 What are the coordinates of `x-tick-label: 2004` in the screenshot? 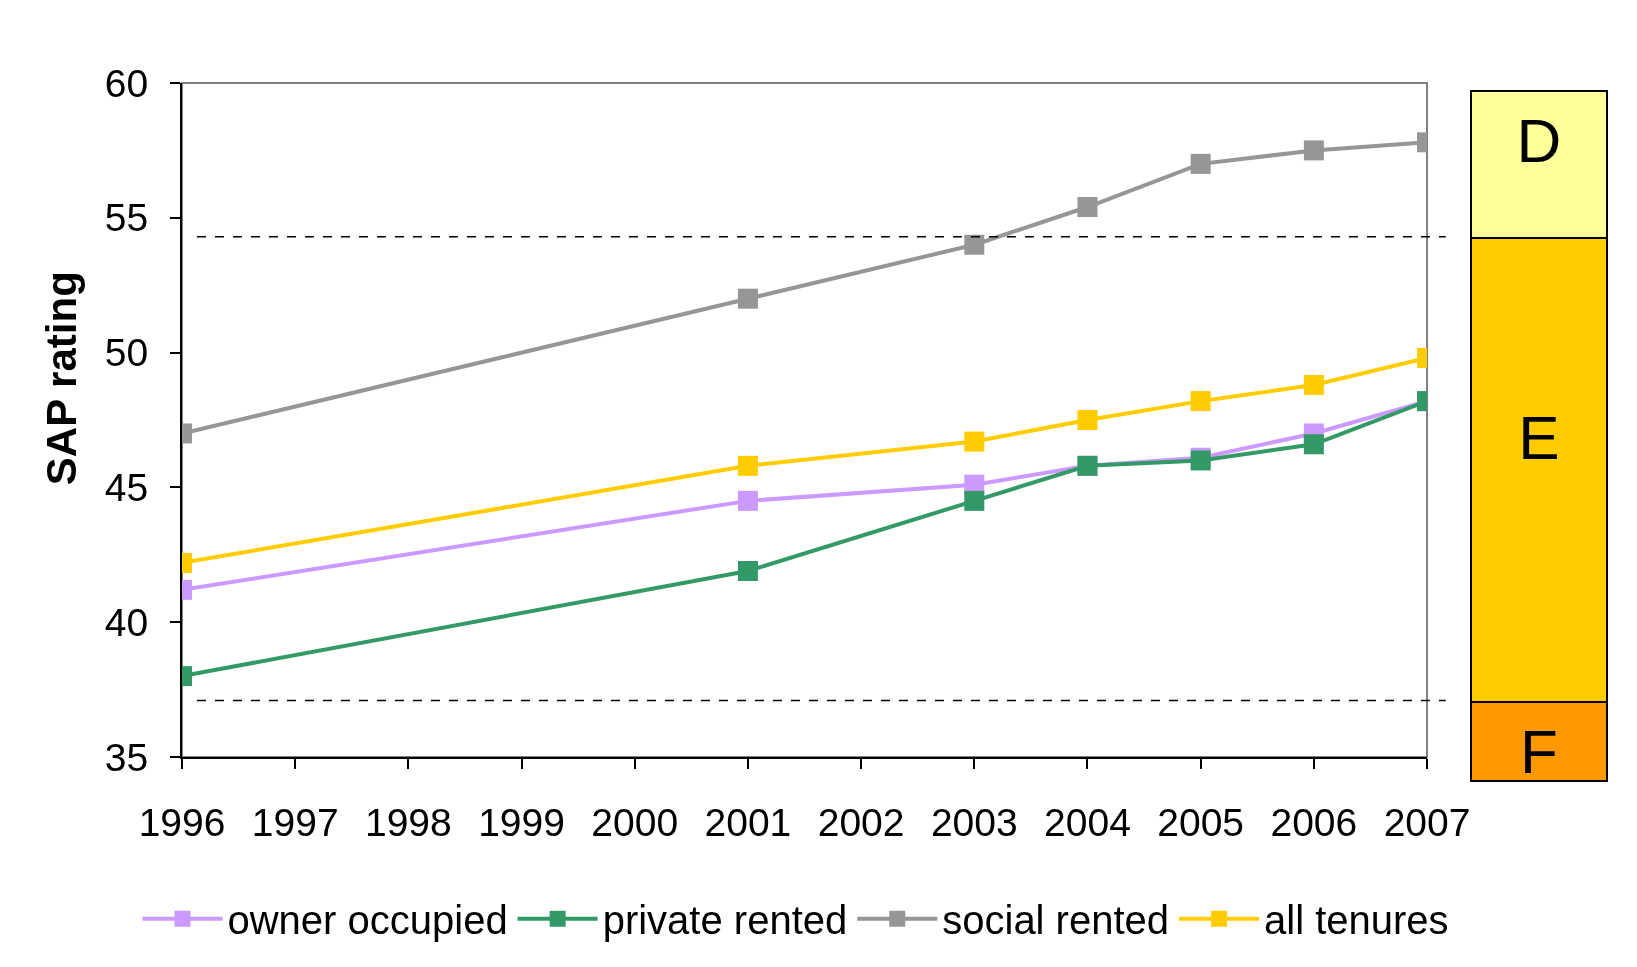 It's located at (1087, 822).